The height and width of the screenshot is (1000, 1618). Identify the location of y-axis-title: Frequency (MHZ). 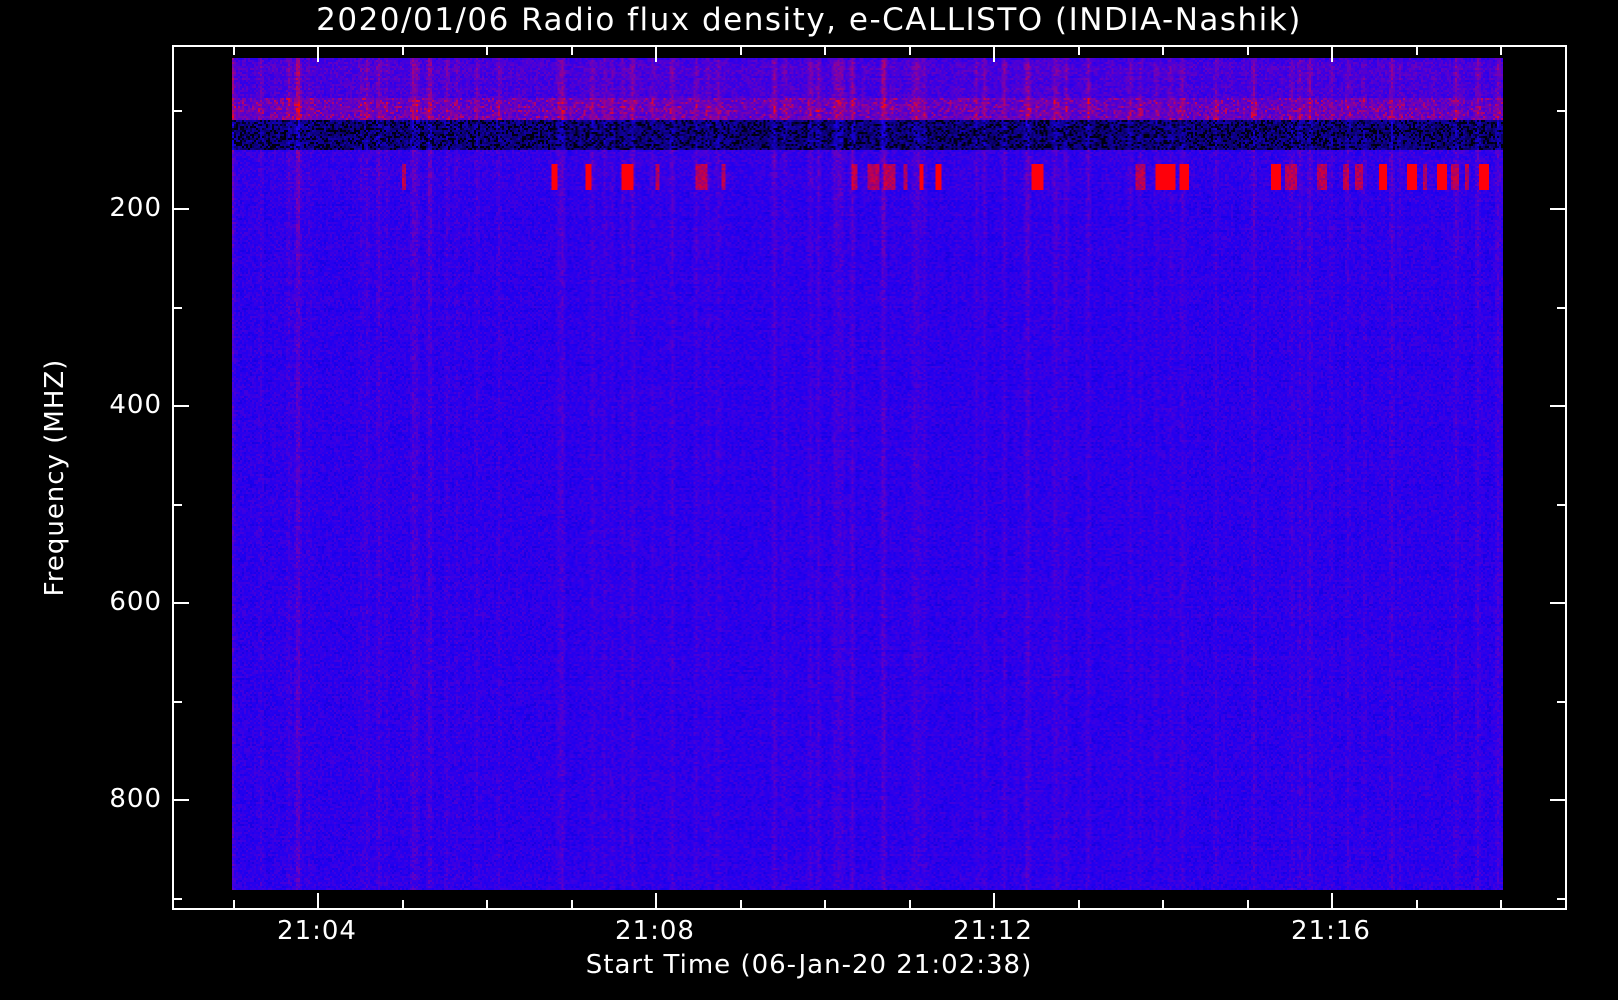
(55, 477).